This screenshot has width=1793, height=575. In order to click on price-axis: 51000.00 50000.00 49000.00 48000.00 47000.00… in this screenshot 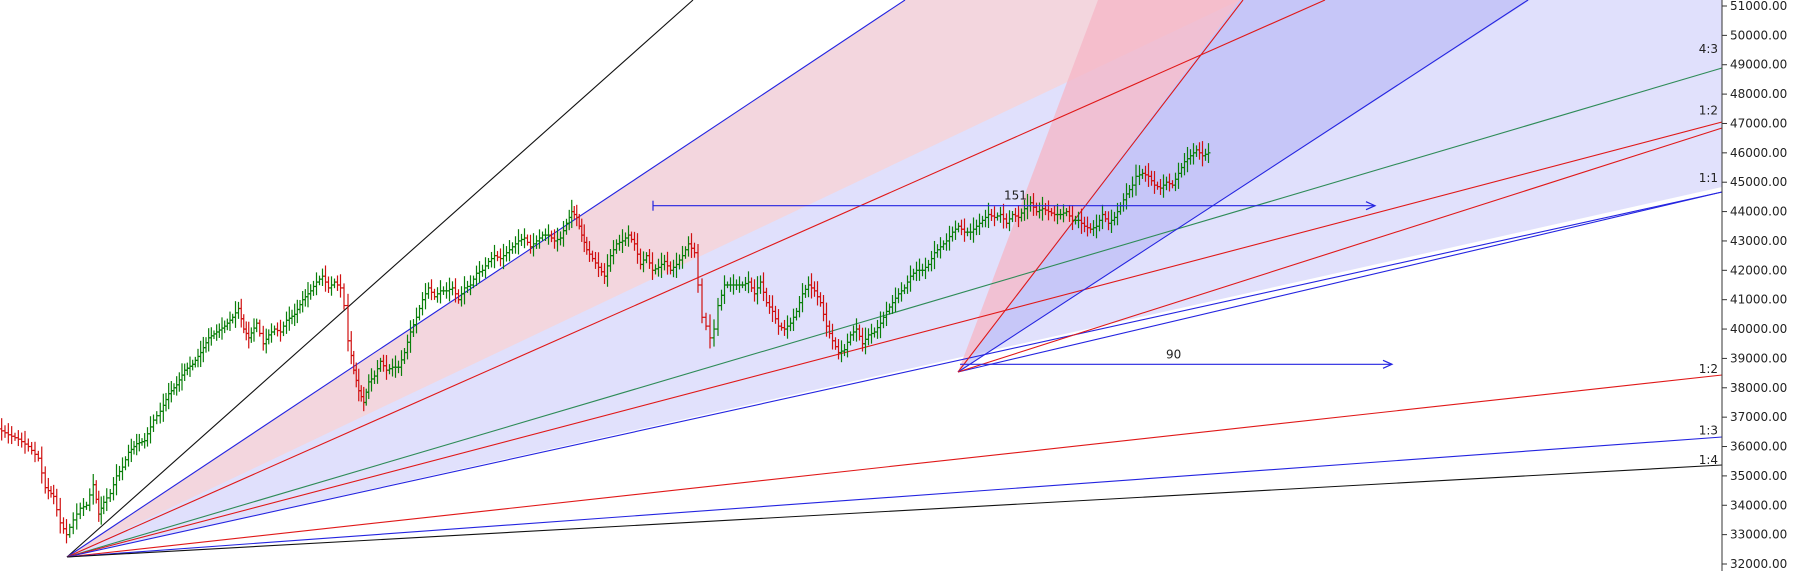, I will do `click(1754, 285)`.